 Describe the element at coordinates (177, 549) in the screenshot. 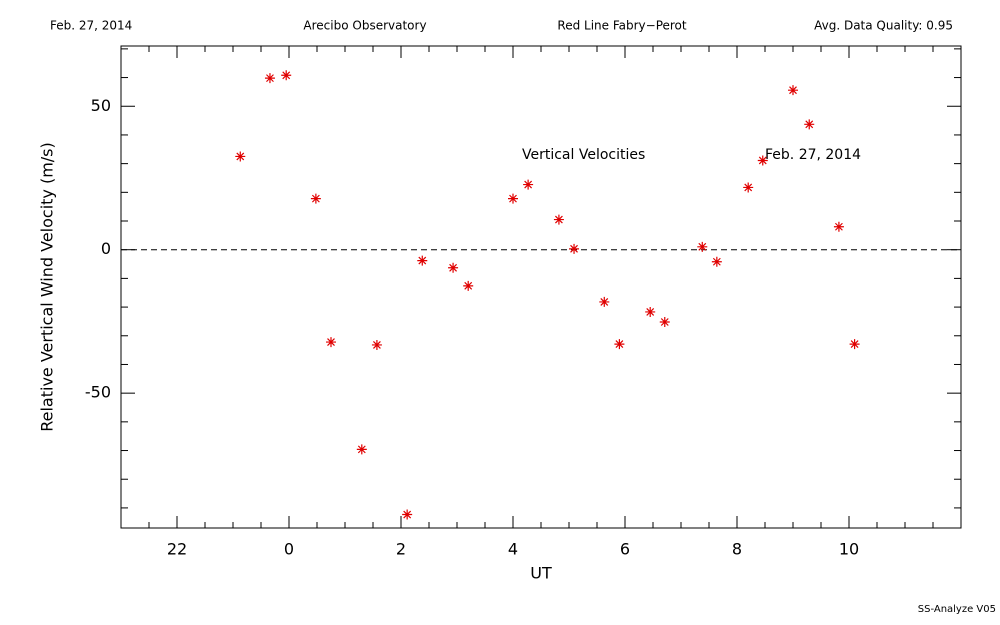

I see `x-tick-label: 22` at that location.